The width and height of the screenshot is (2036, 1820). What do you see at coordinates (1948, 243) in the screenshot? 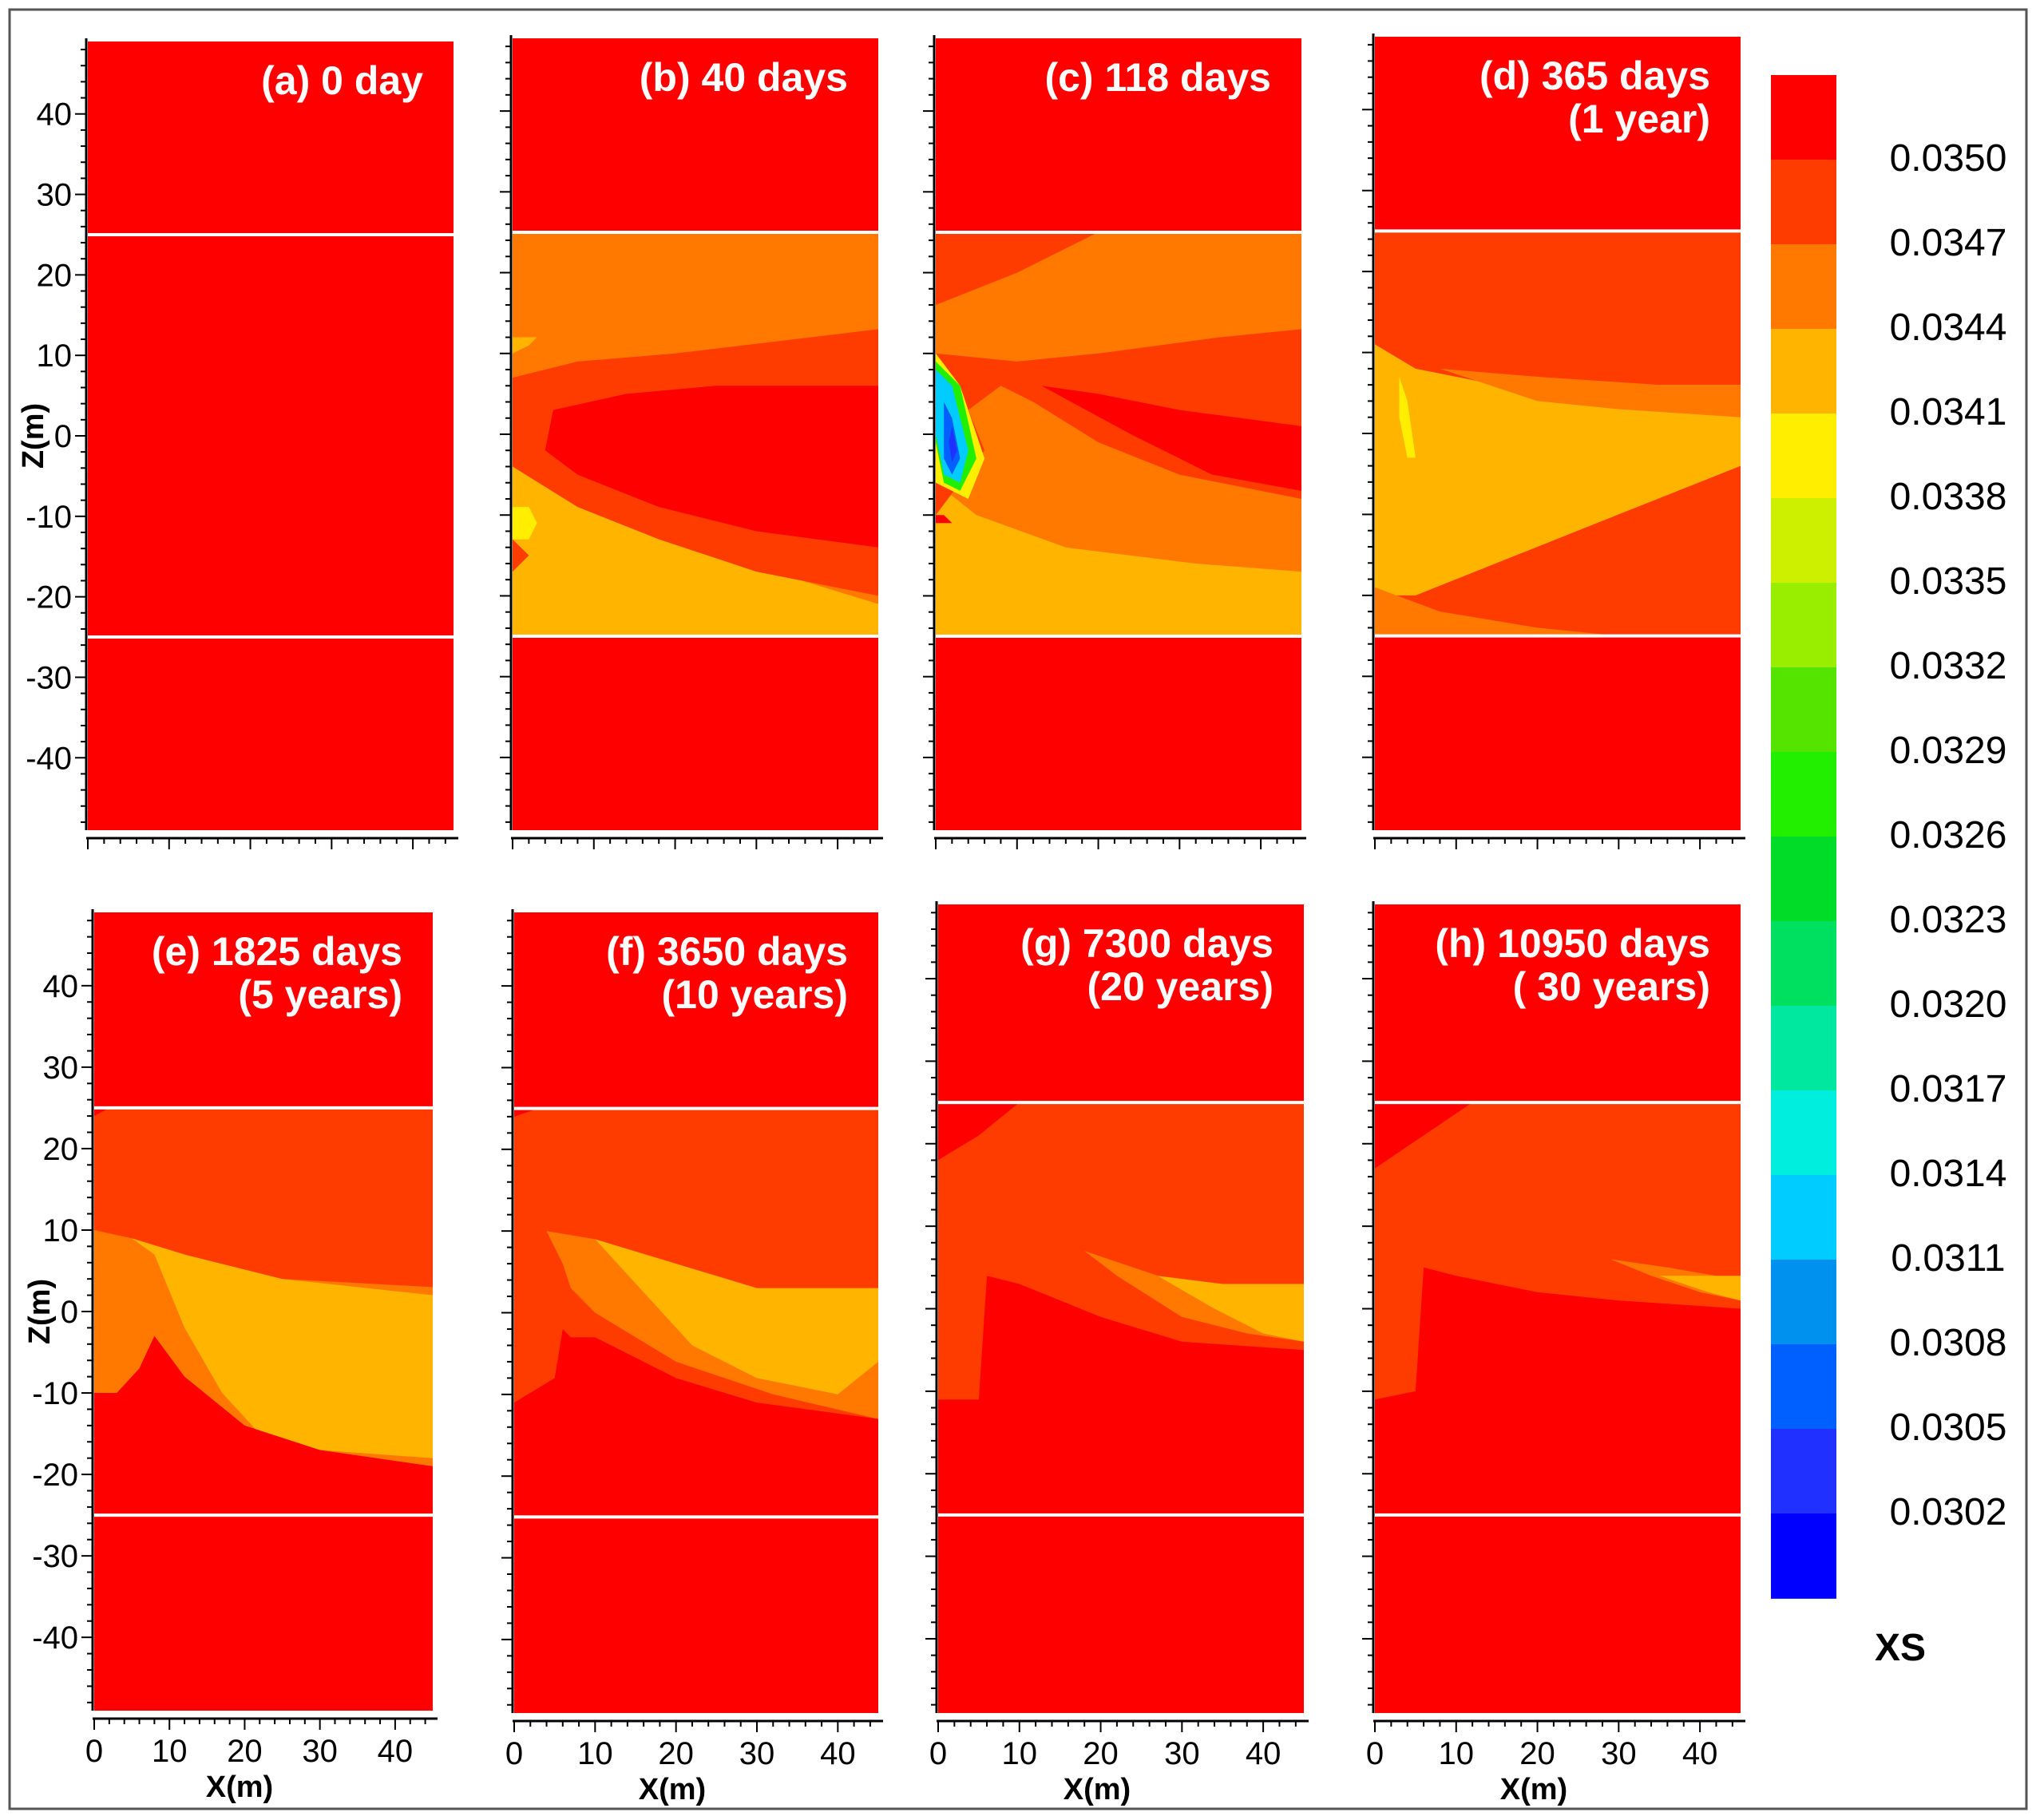
I see `colorbar-label: 0.0347` at bounding box center [1948, 243].